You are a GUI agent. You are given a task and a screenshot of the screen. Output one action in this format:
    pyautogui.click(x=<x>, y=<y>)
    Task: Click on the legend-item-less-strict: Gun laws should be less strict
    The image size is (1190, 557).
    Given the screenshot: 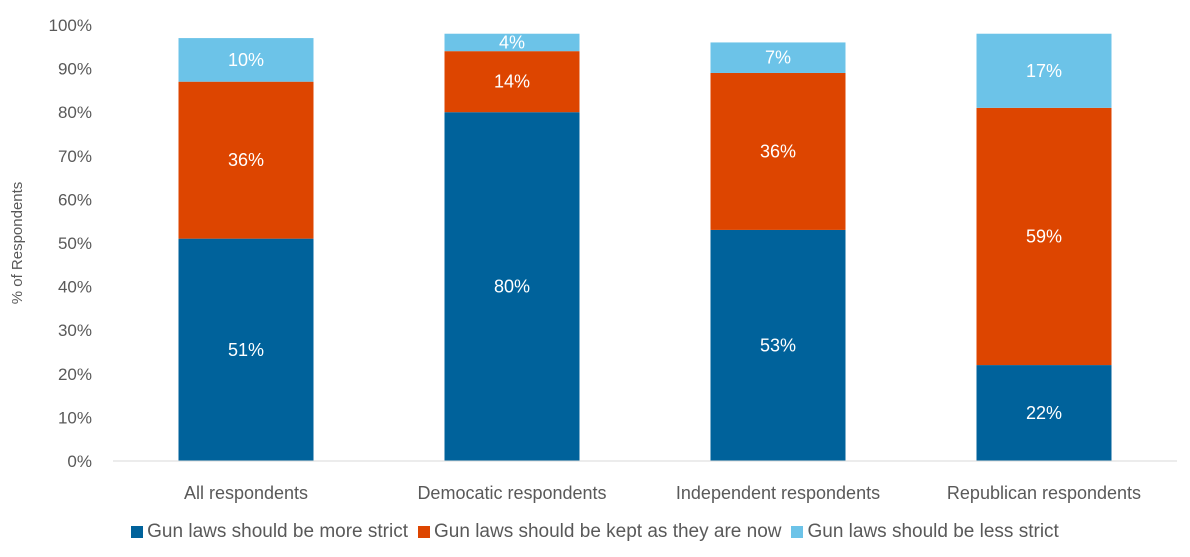 What is the action you would take?
    pyautogui.click(x=925, y=532)
    